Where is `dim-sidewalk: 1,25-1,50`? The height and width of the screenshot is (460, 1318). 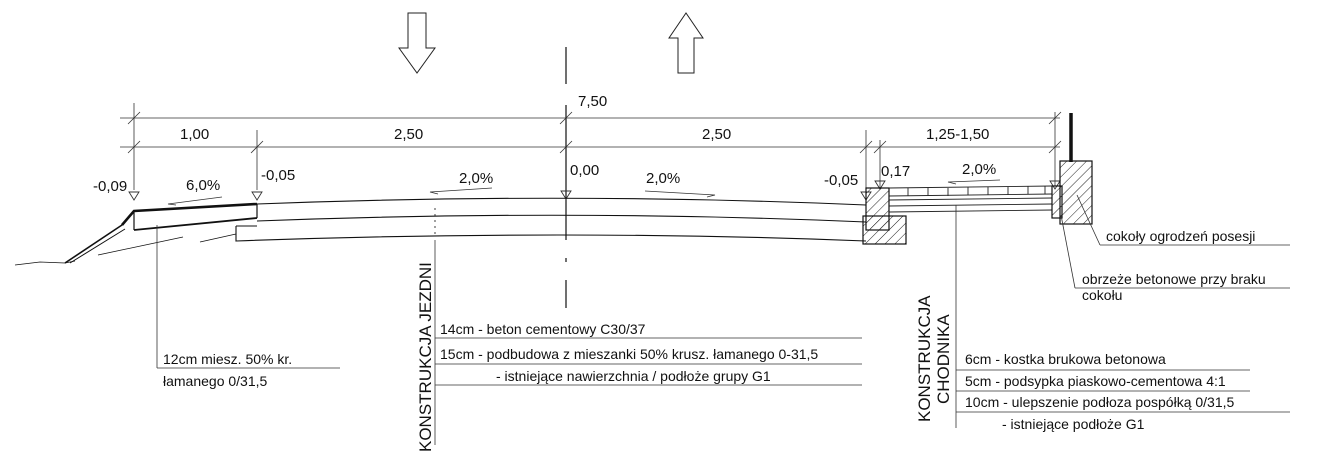 dim-sidewalk: 1,25-1,50 is located at coordinates (957, 134).